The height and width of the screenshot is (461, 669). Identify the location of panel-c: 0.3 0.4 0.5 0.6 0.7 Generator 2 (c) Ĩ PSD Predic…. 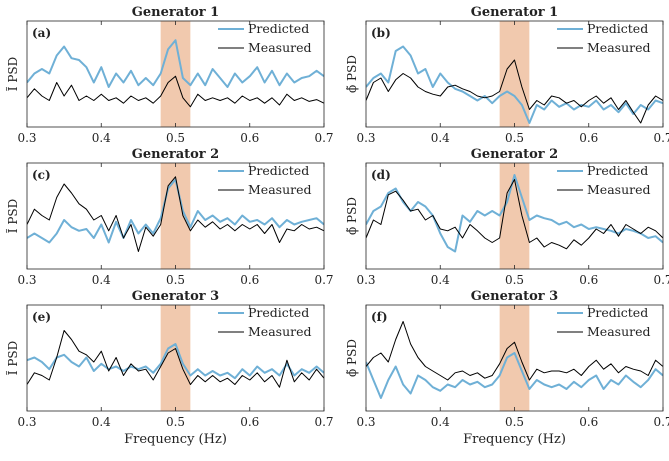
(169, 217).